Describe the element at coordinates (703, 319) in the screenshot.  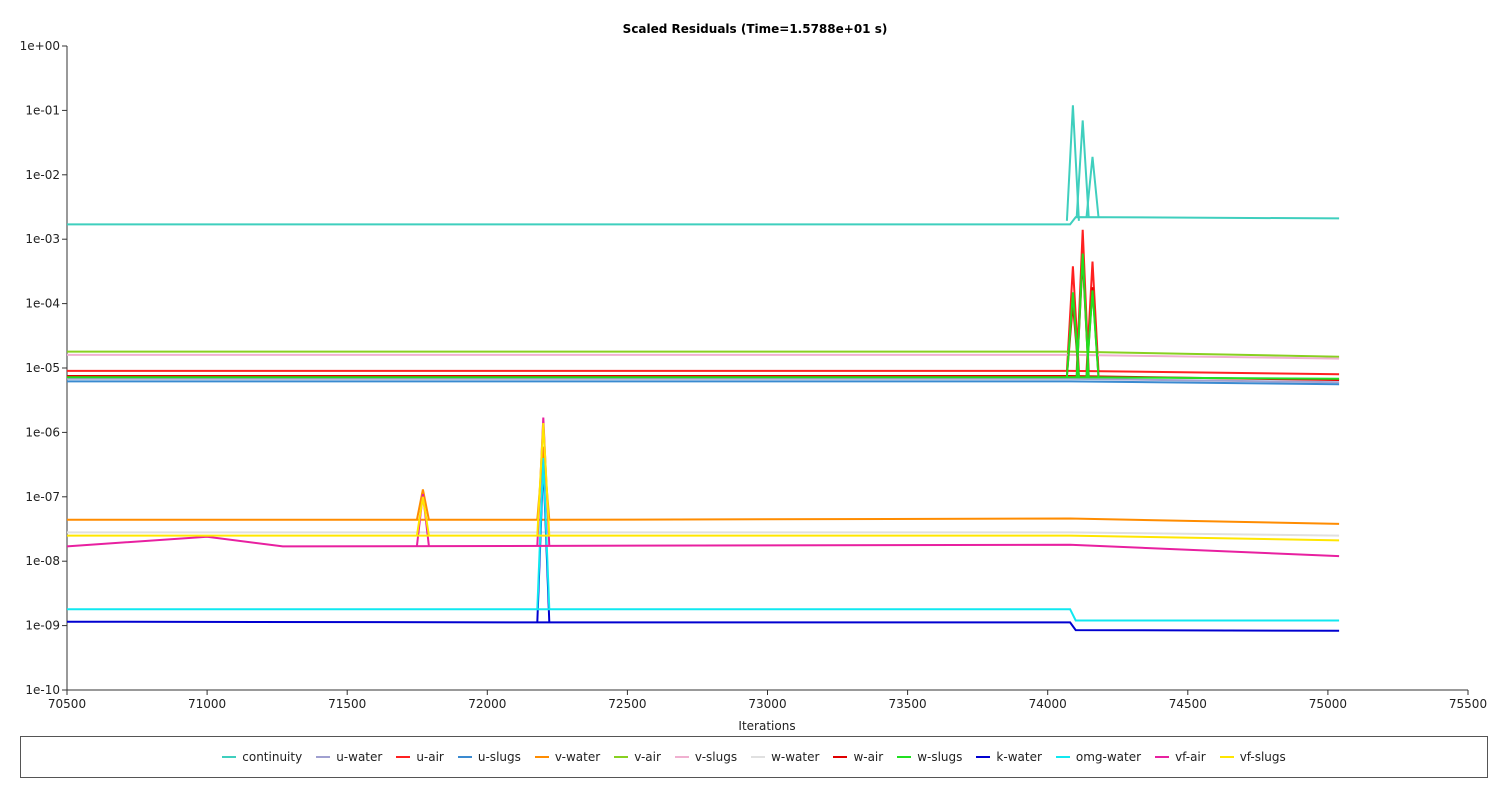
I see `series-w-air` at that location.